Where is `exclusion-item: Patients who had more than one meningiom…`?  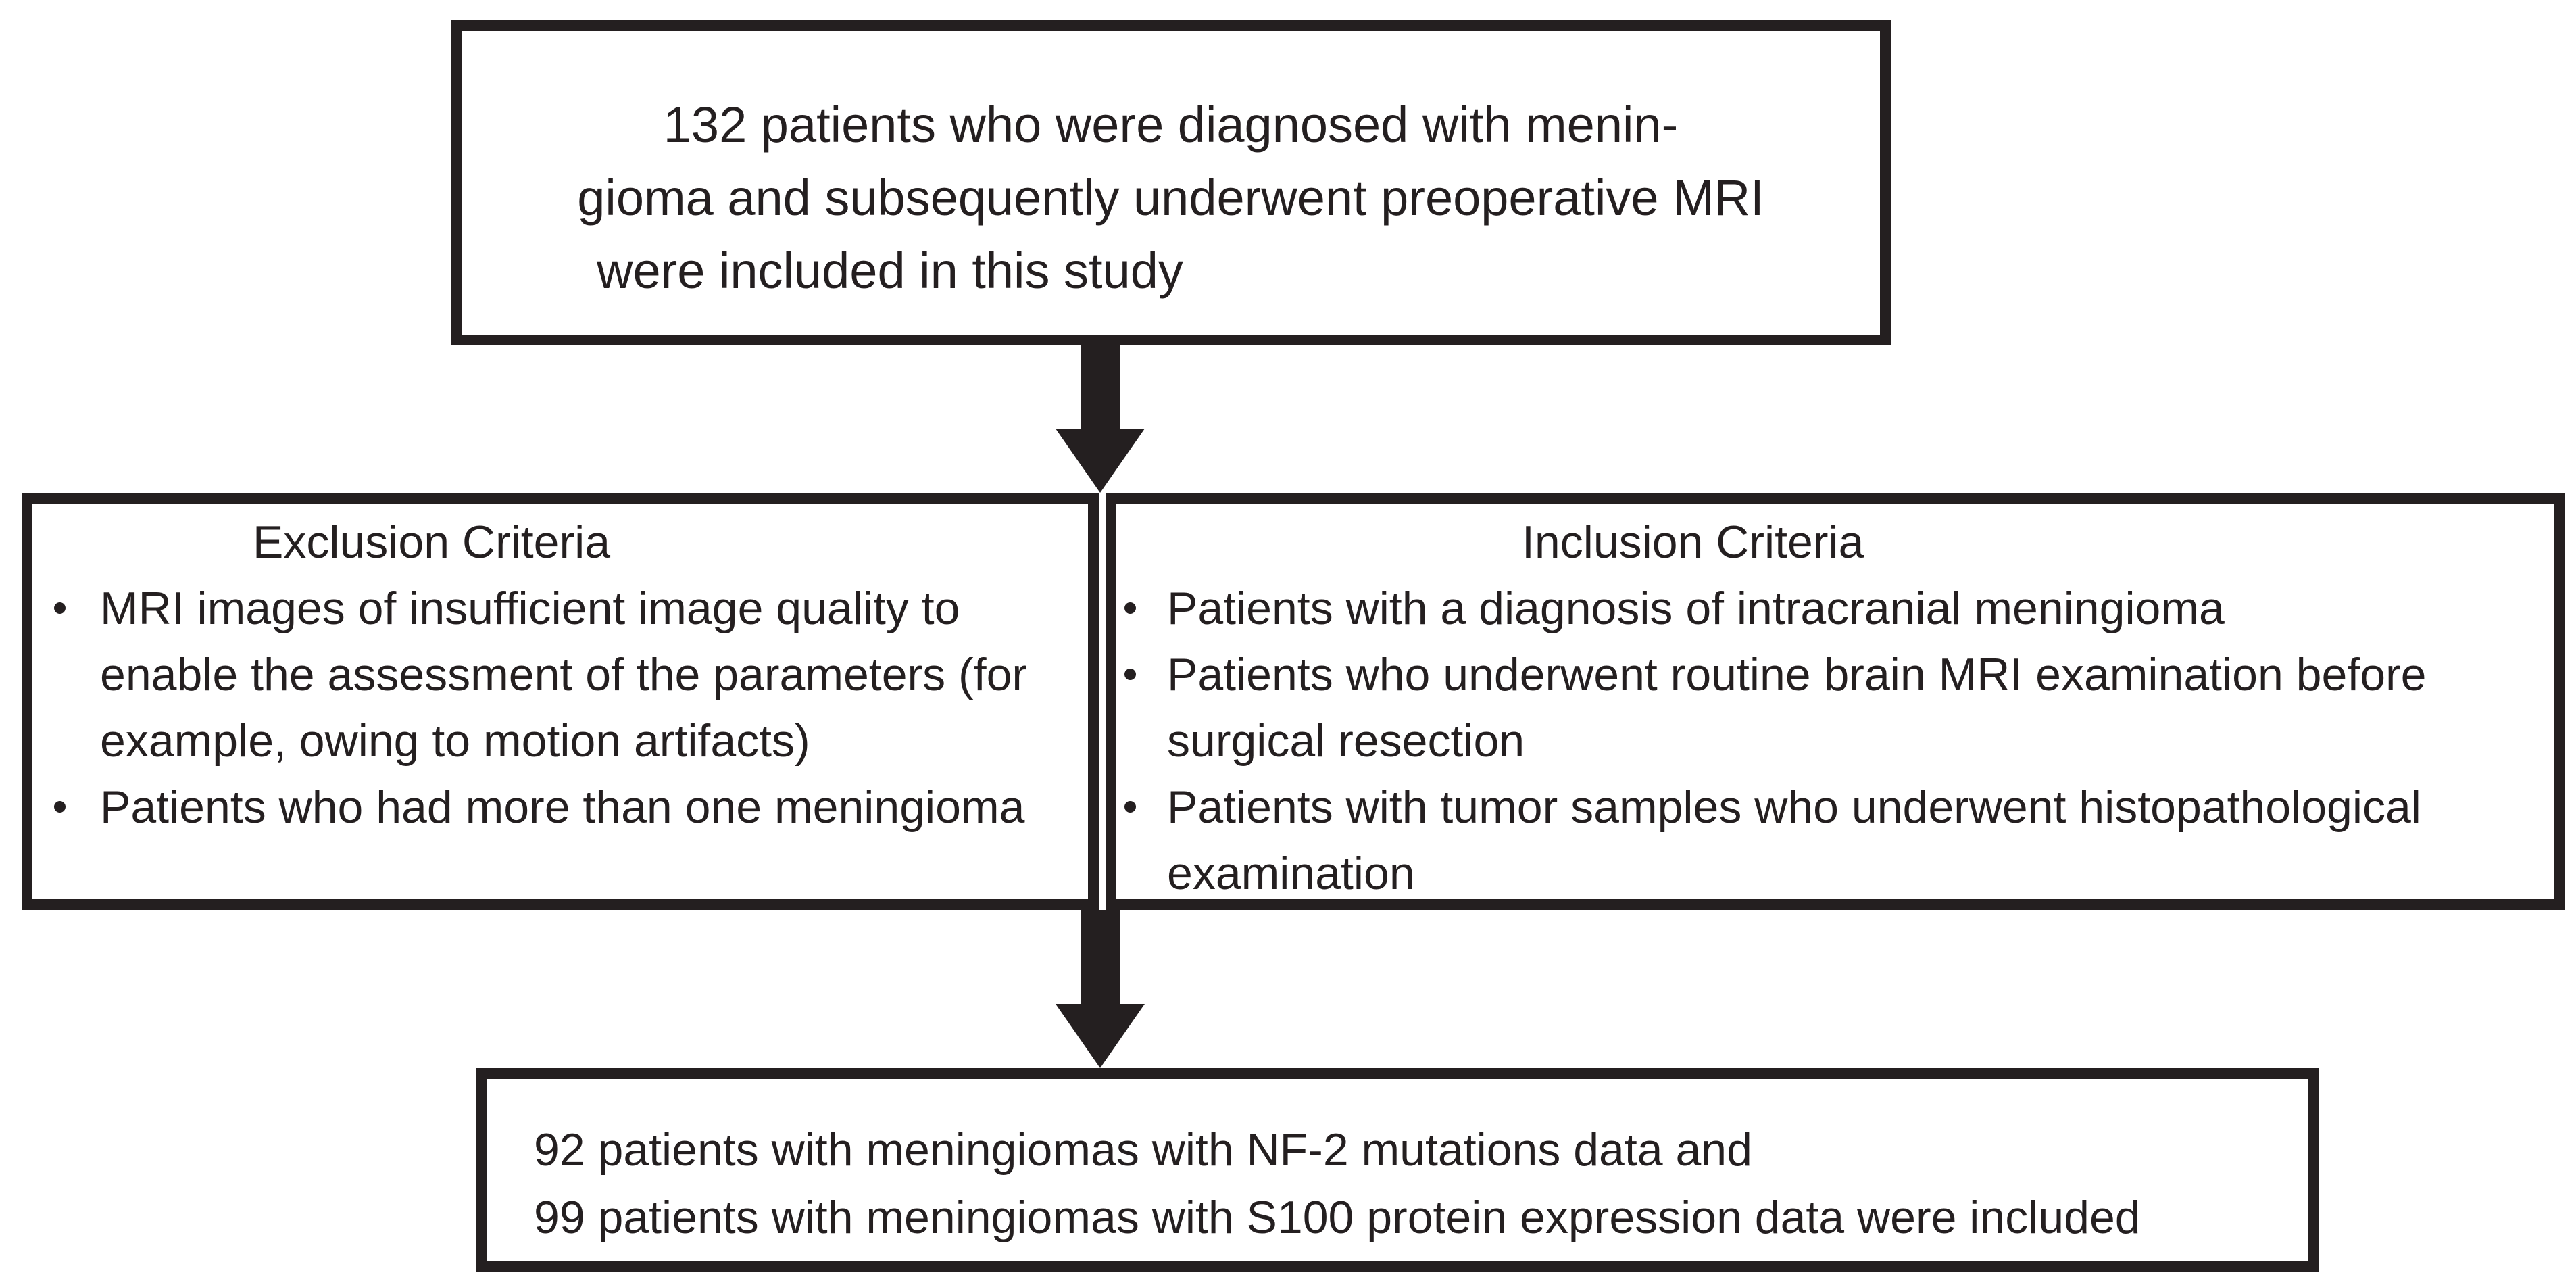
exclusion-item: Patients who had more than one meningiom… is located at coordinates (560, 807).